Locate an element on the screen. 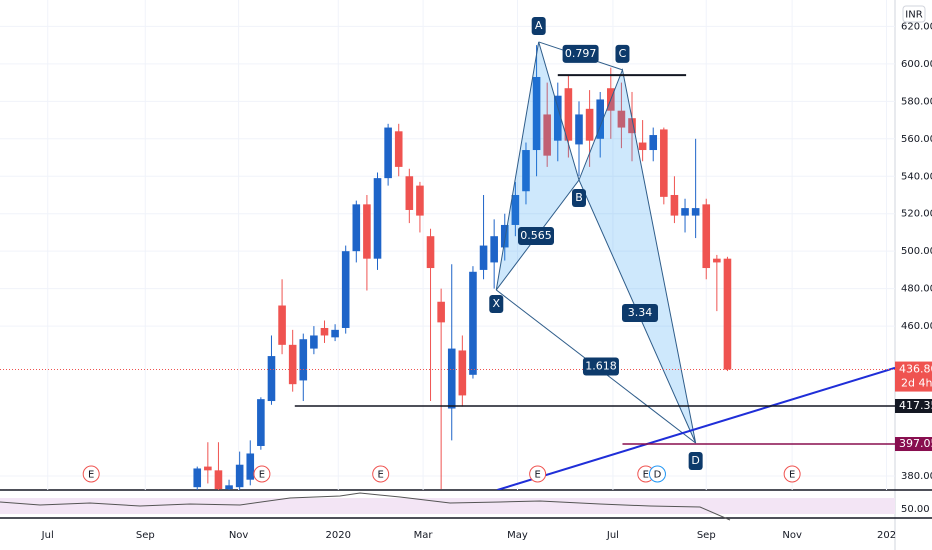 The image size is (932, 550). dividend-label: D is located at coordinates (658, 475).